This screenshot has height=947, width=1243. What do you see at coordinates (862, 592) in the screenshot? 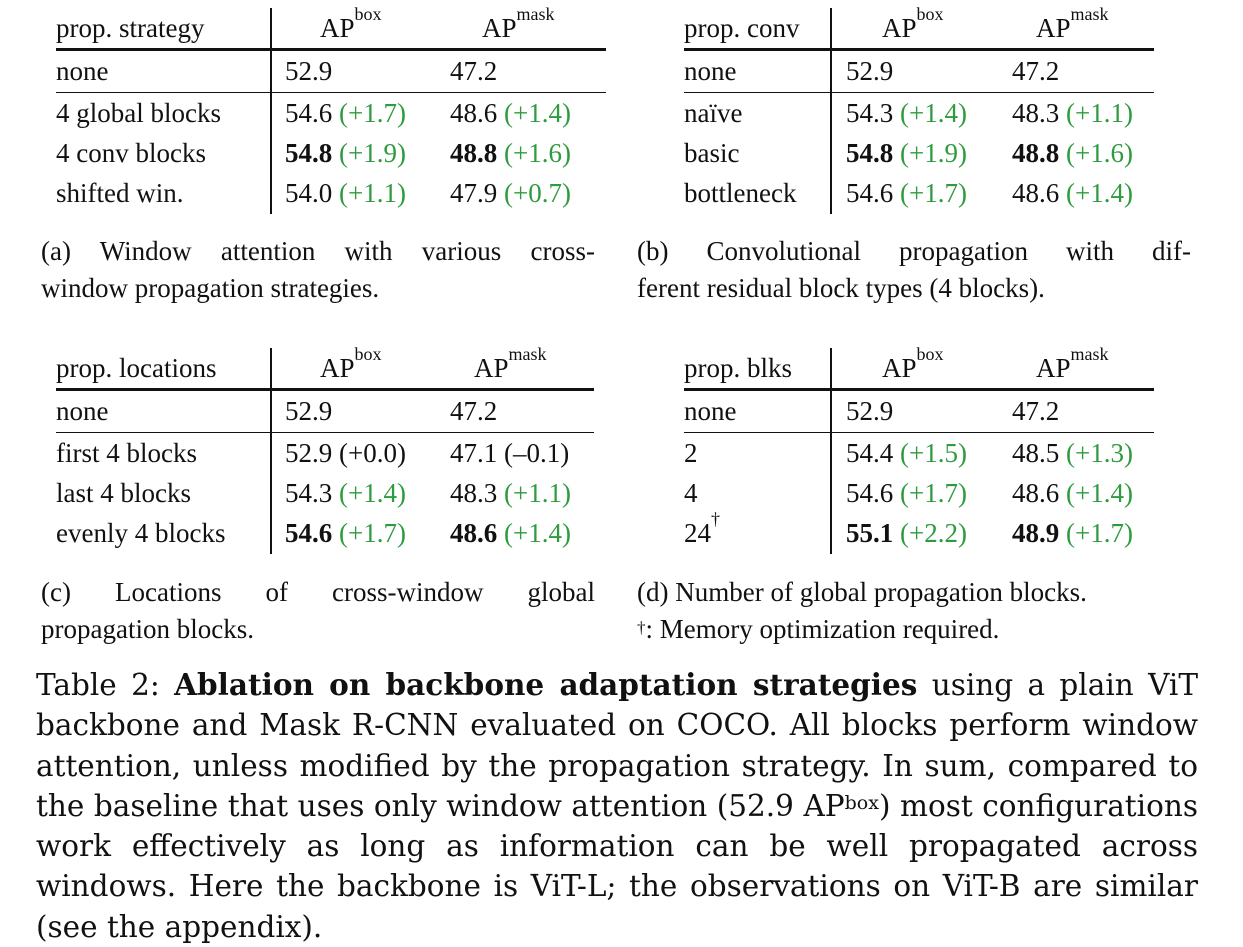
I see `caption-d-line1: (d) Number of global propagation blocks.` at bounding box center [862, 592].